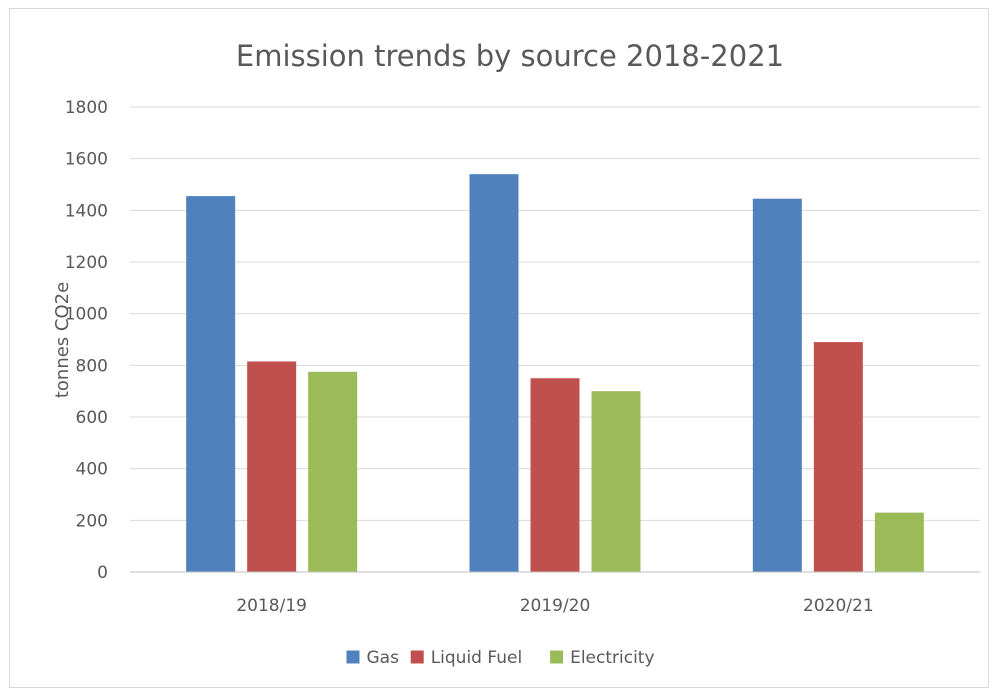  What do you see at coordinates (383, 658) in the screenshot?
I see `legend-label: Gas` at bounding box center [383, 658].